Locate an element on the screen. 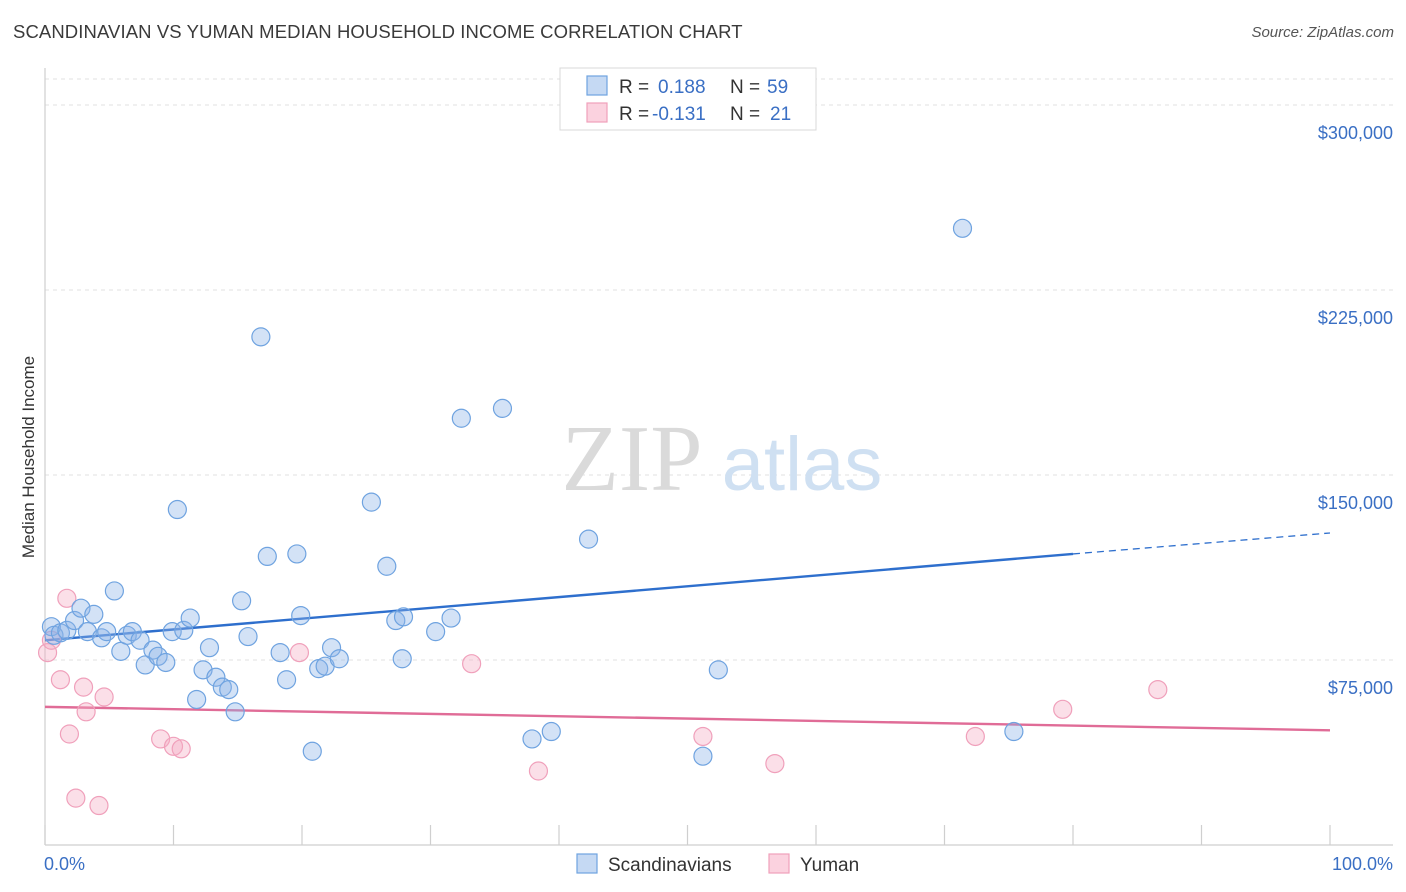 The width and height of the screenshot is (1406, 892). legend-r-value-2: -0.131 is located at coordinates (679, 114).